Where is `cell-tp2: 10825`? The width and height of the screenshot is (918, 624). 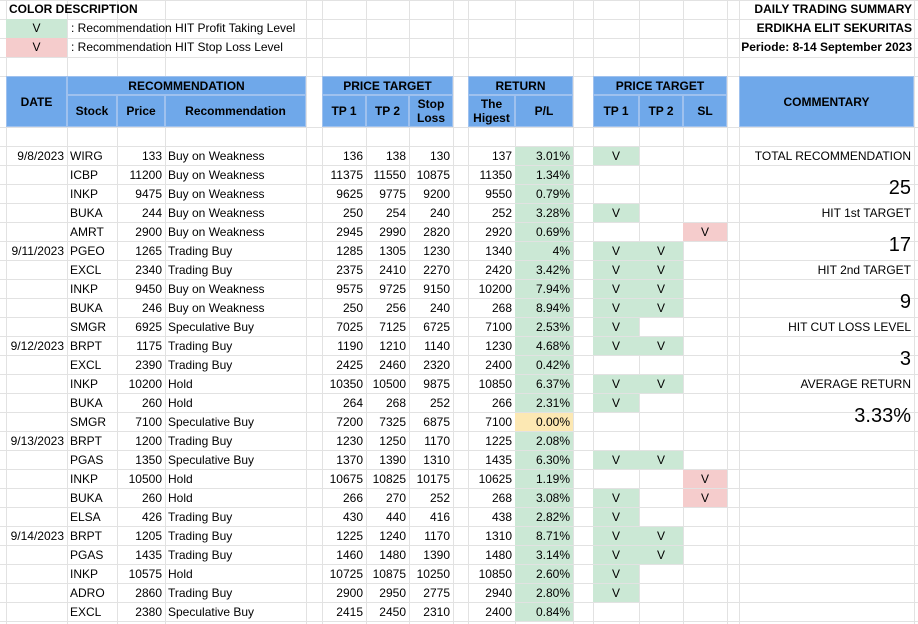
cell-tp2: 10825 is located at coordinates (389, 479).